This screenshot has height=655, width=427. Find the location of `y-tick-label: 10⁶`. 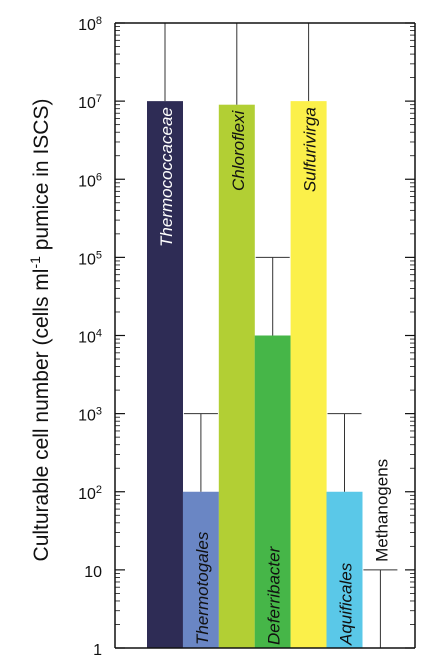

y-tick-label: 10⁶ is located at coordinates (90, 180).